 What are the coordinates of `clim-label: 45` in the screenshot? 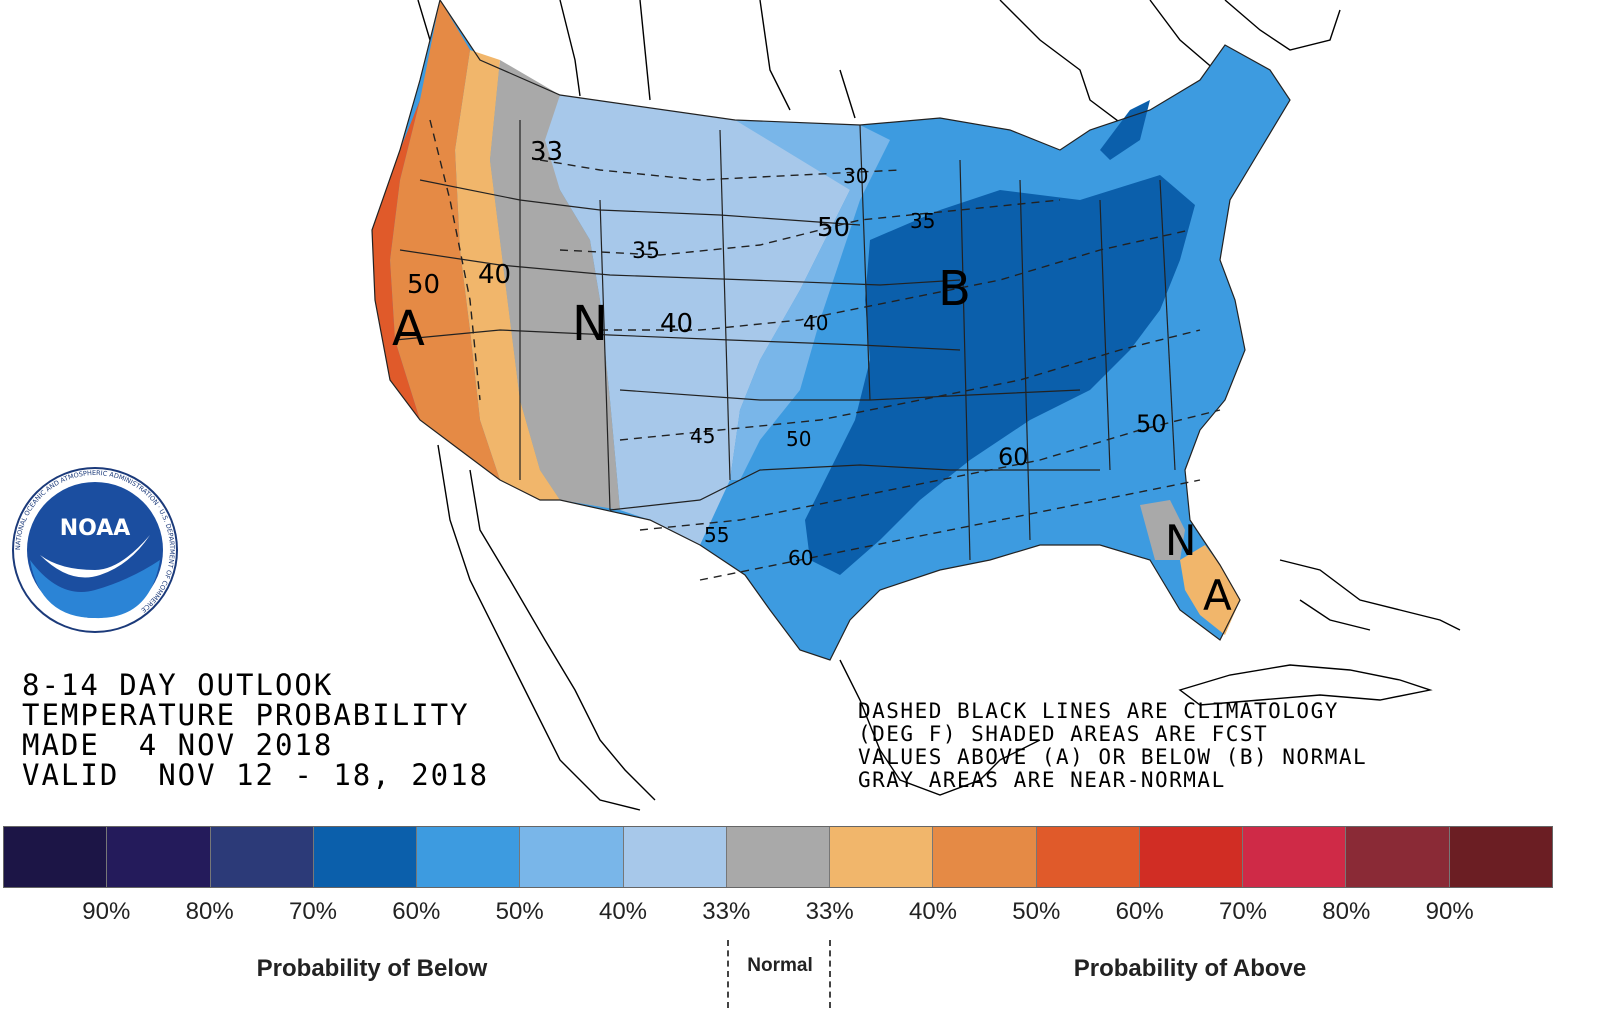 It's located at (702, 436).